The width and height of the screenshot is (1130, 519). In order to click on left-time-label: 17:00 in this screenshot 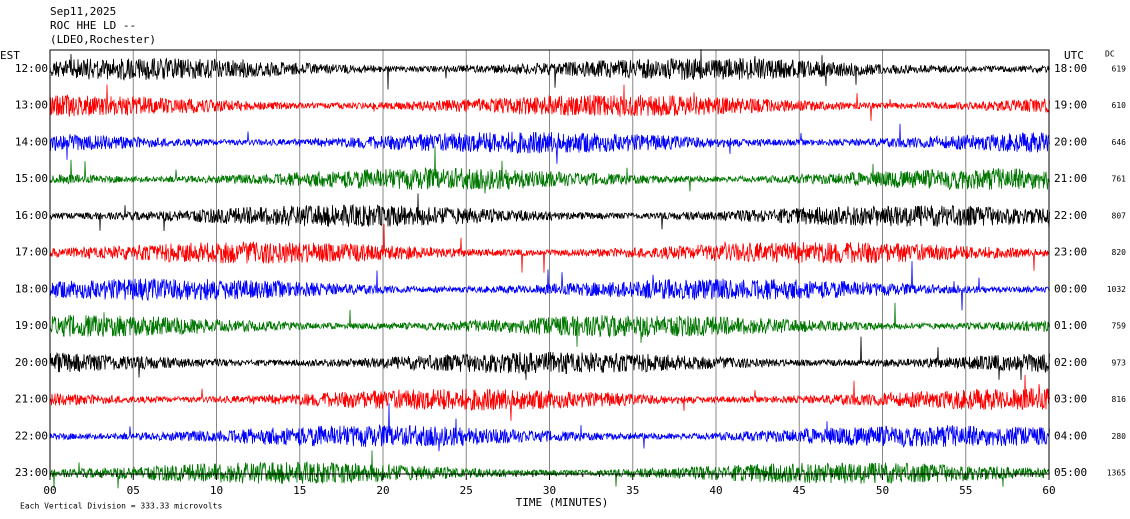, I will do `click(31, 252)`.